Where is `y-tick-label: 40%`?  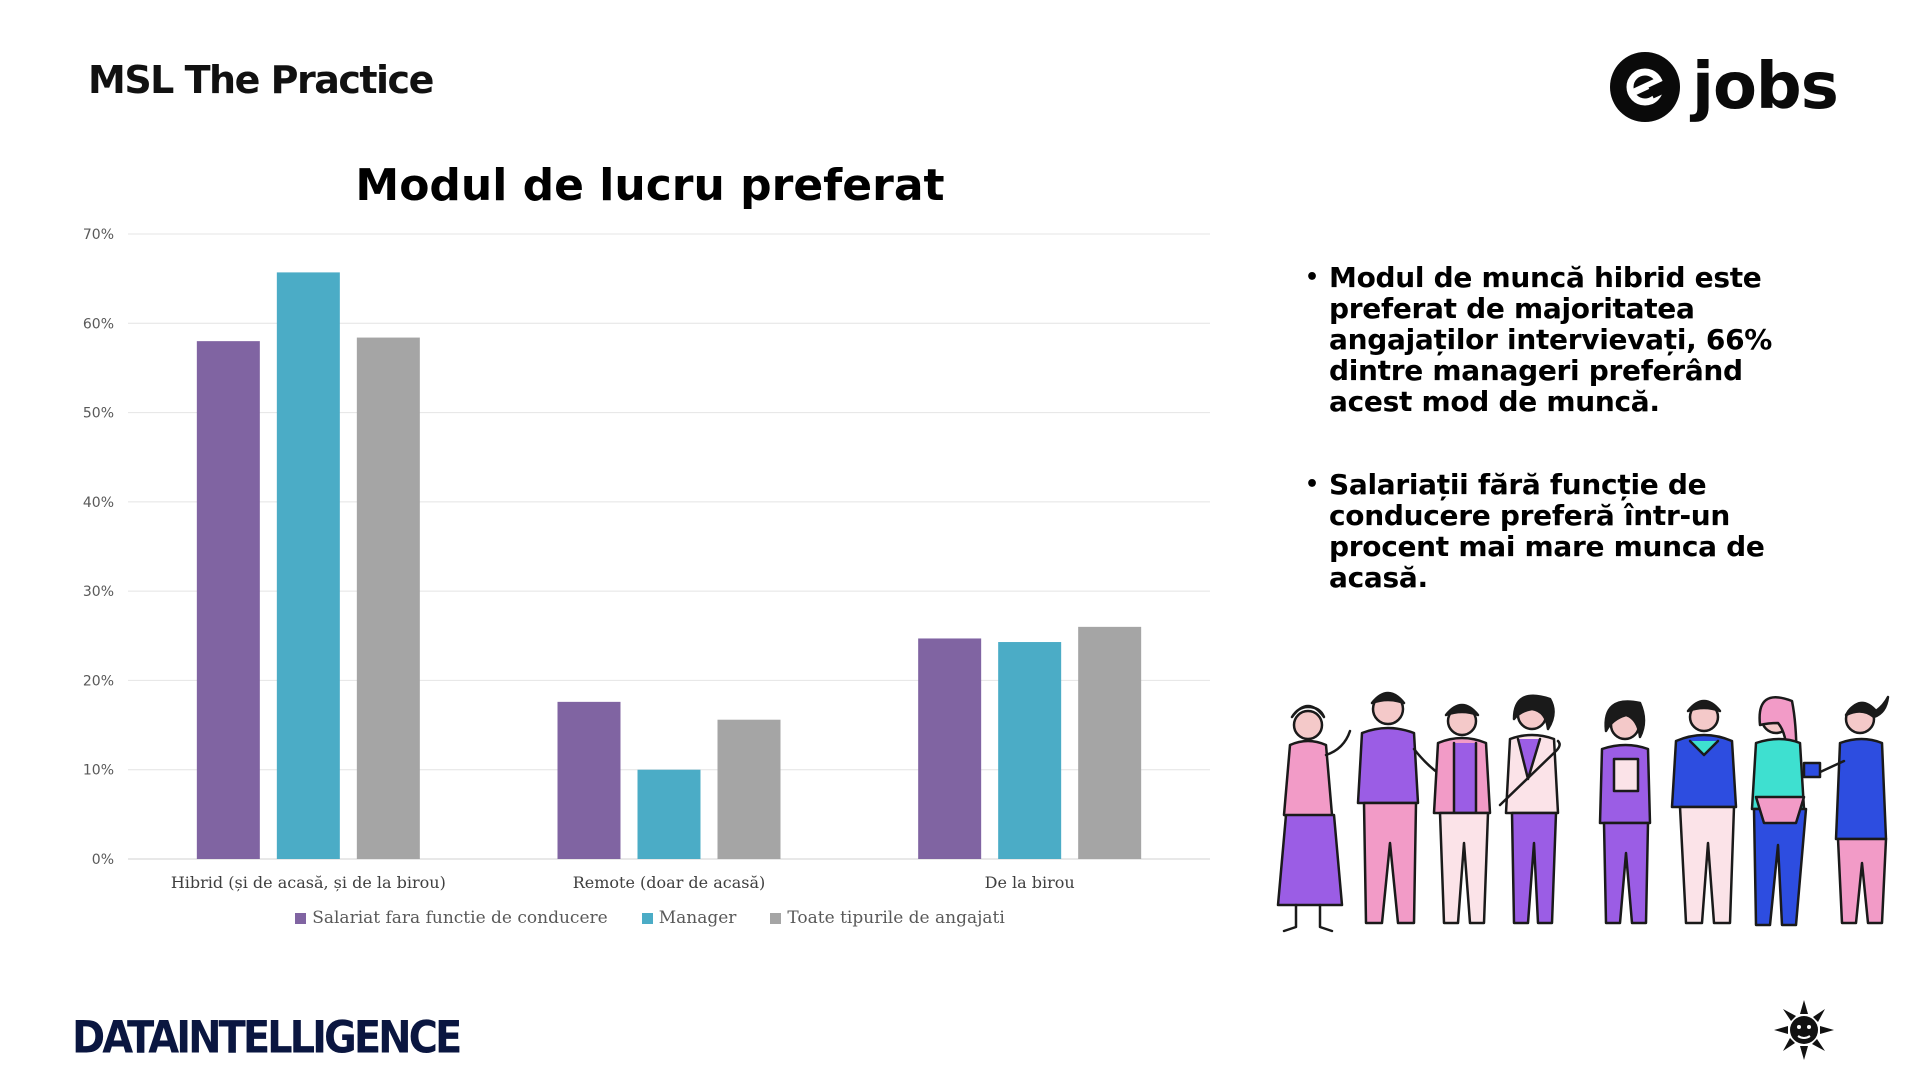
y-tick-label: 40% is located at coordinates (98, 503).